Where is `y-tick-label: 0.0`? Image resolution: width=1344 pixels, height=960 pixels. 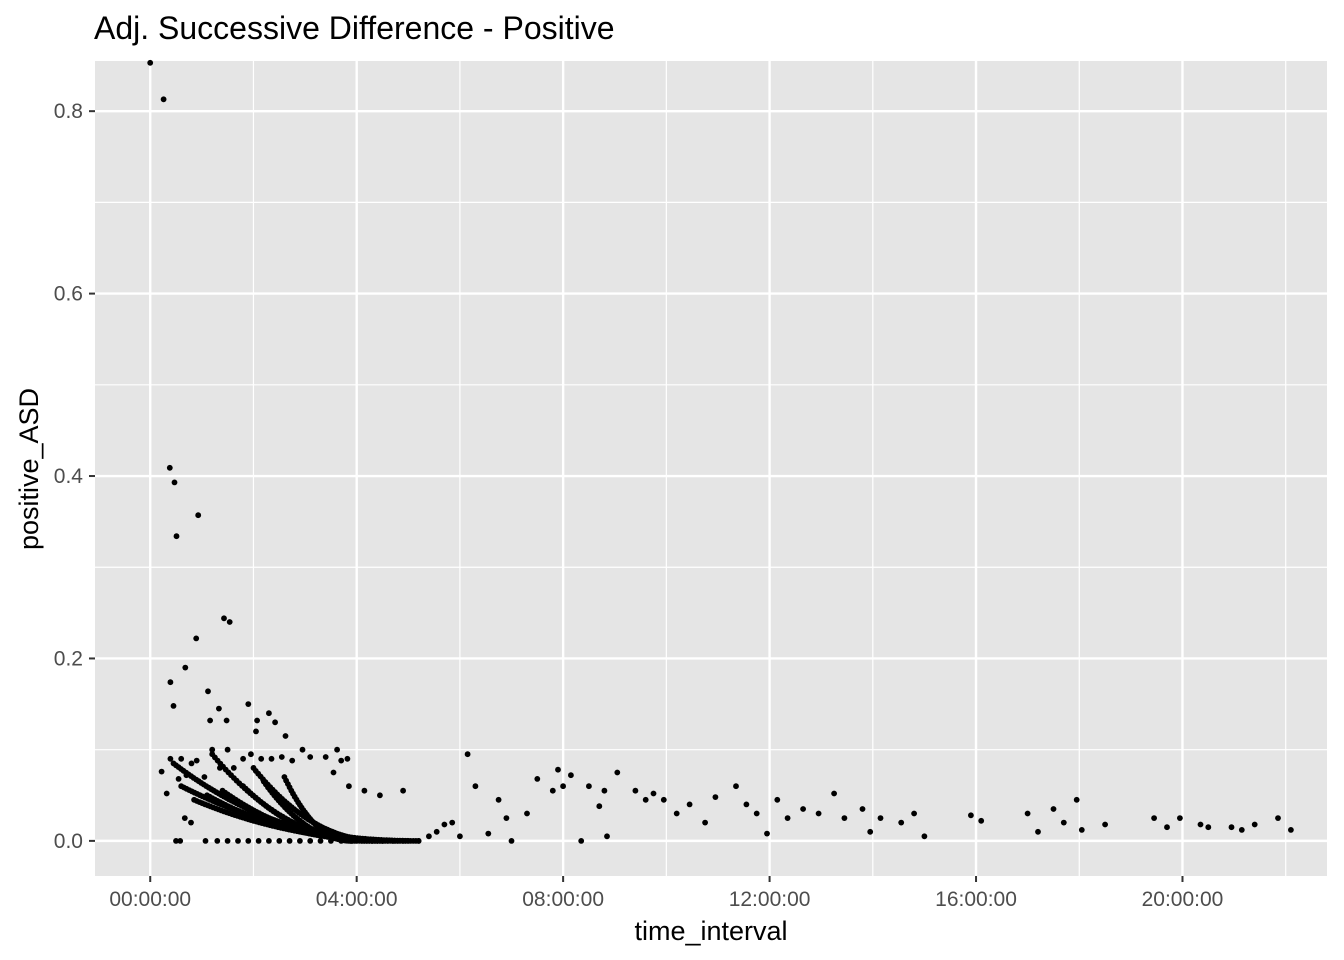
y-tick-label: 0.0 is located at coordinates (68, 841).